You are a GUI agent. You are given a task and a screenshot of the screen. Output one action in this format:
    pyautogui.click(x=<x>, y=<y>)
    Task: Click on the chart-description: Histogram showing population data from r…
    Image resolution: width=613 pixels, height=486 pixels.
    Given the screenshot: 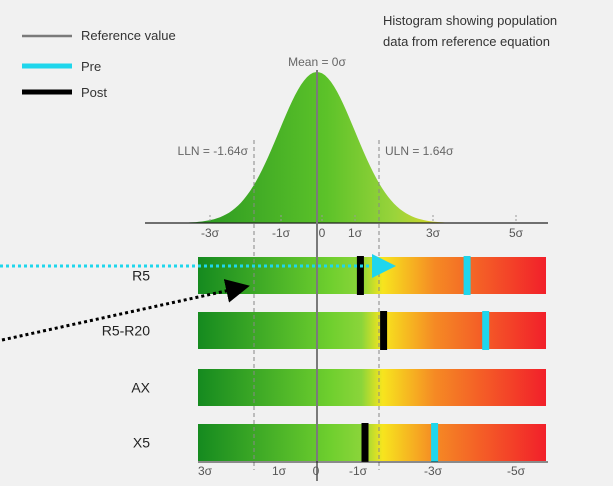 What is the action you would take?
    pyautogui.click(x=472, y=31)
    